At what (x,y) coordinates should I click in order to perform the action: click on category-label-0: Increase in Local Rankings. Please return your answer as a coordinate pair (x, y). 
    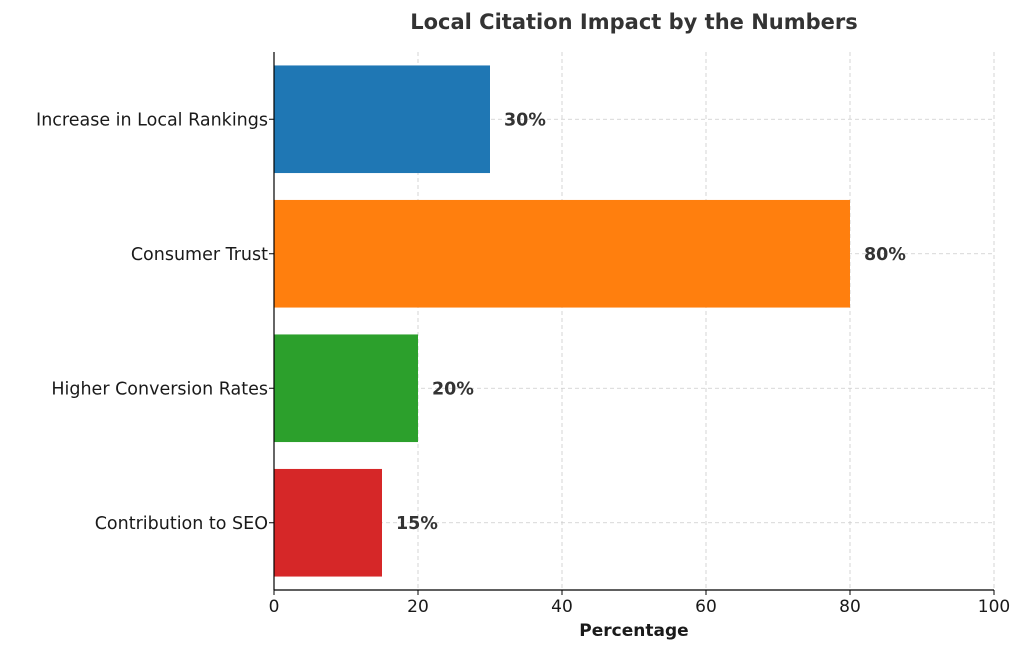
    Looking at the image, I should click on (152, 120).